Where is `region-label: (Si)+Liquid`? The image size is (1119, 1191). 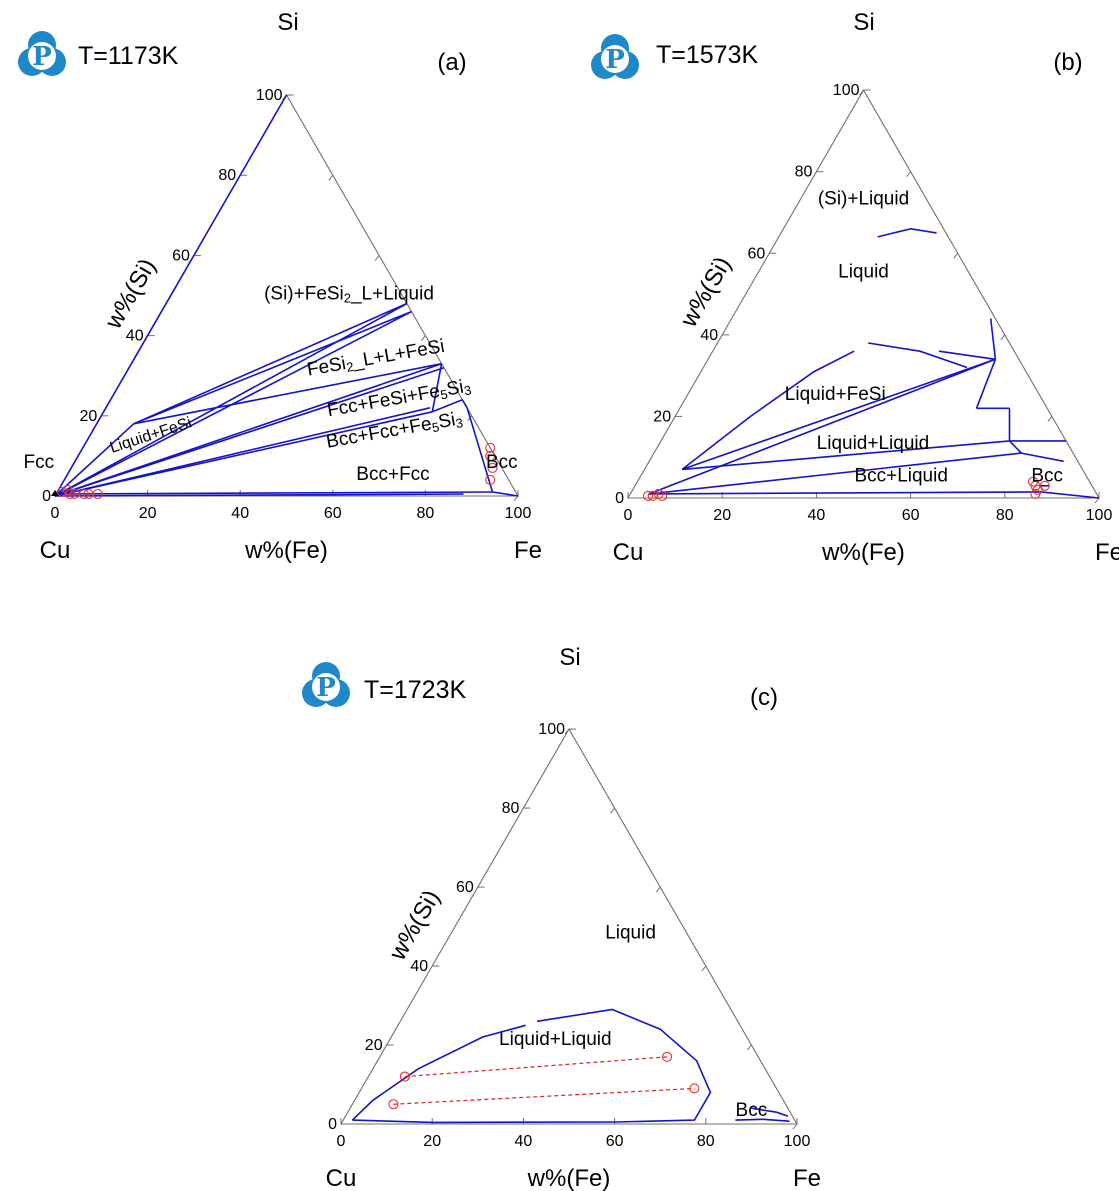 region-label: (Si)+Liquid is located at coordinates (863, 198).